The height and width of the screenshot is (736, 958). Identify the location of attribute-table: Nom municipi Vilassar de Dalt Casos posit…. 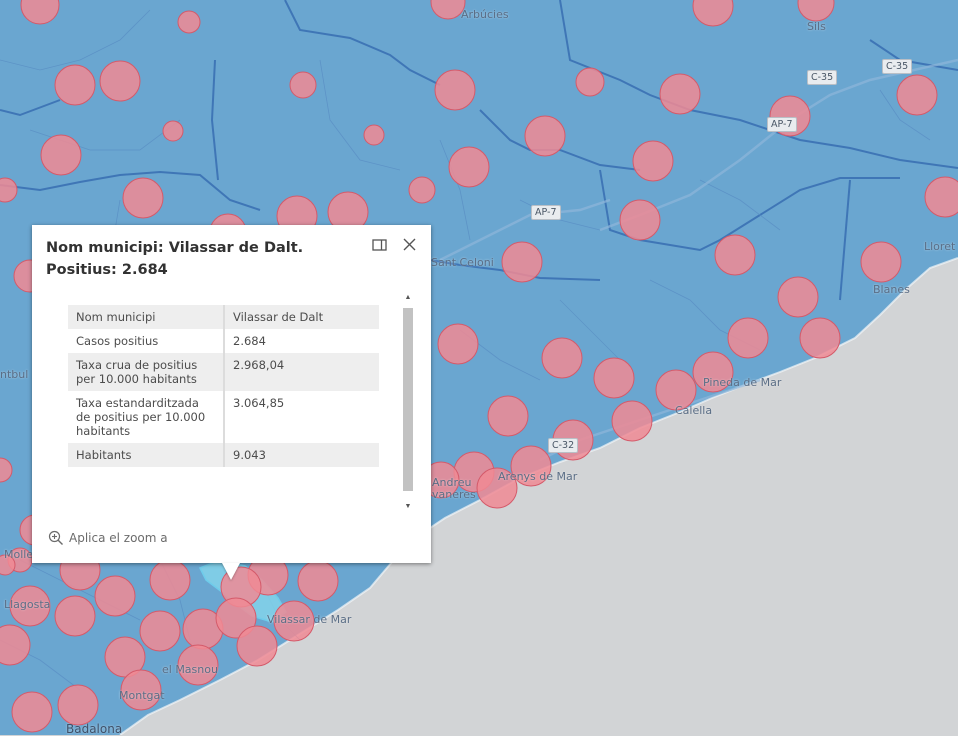
(223, 386).